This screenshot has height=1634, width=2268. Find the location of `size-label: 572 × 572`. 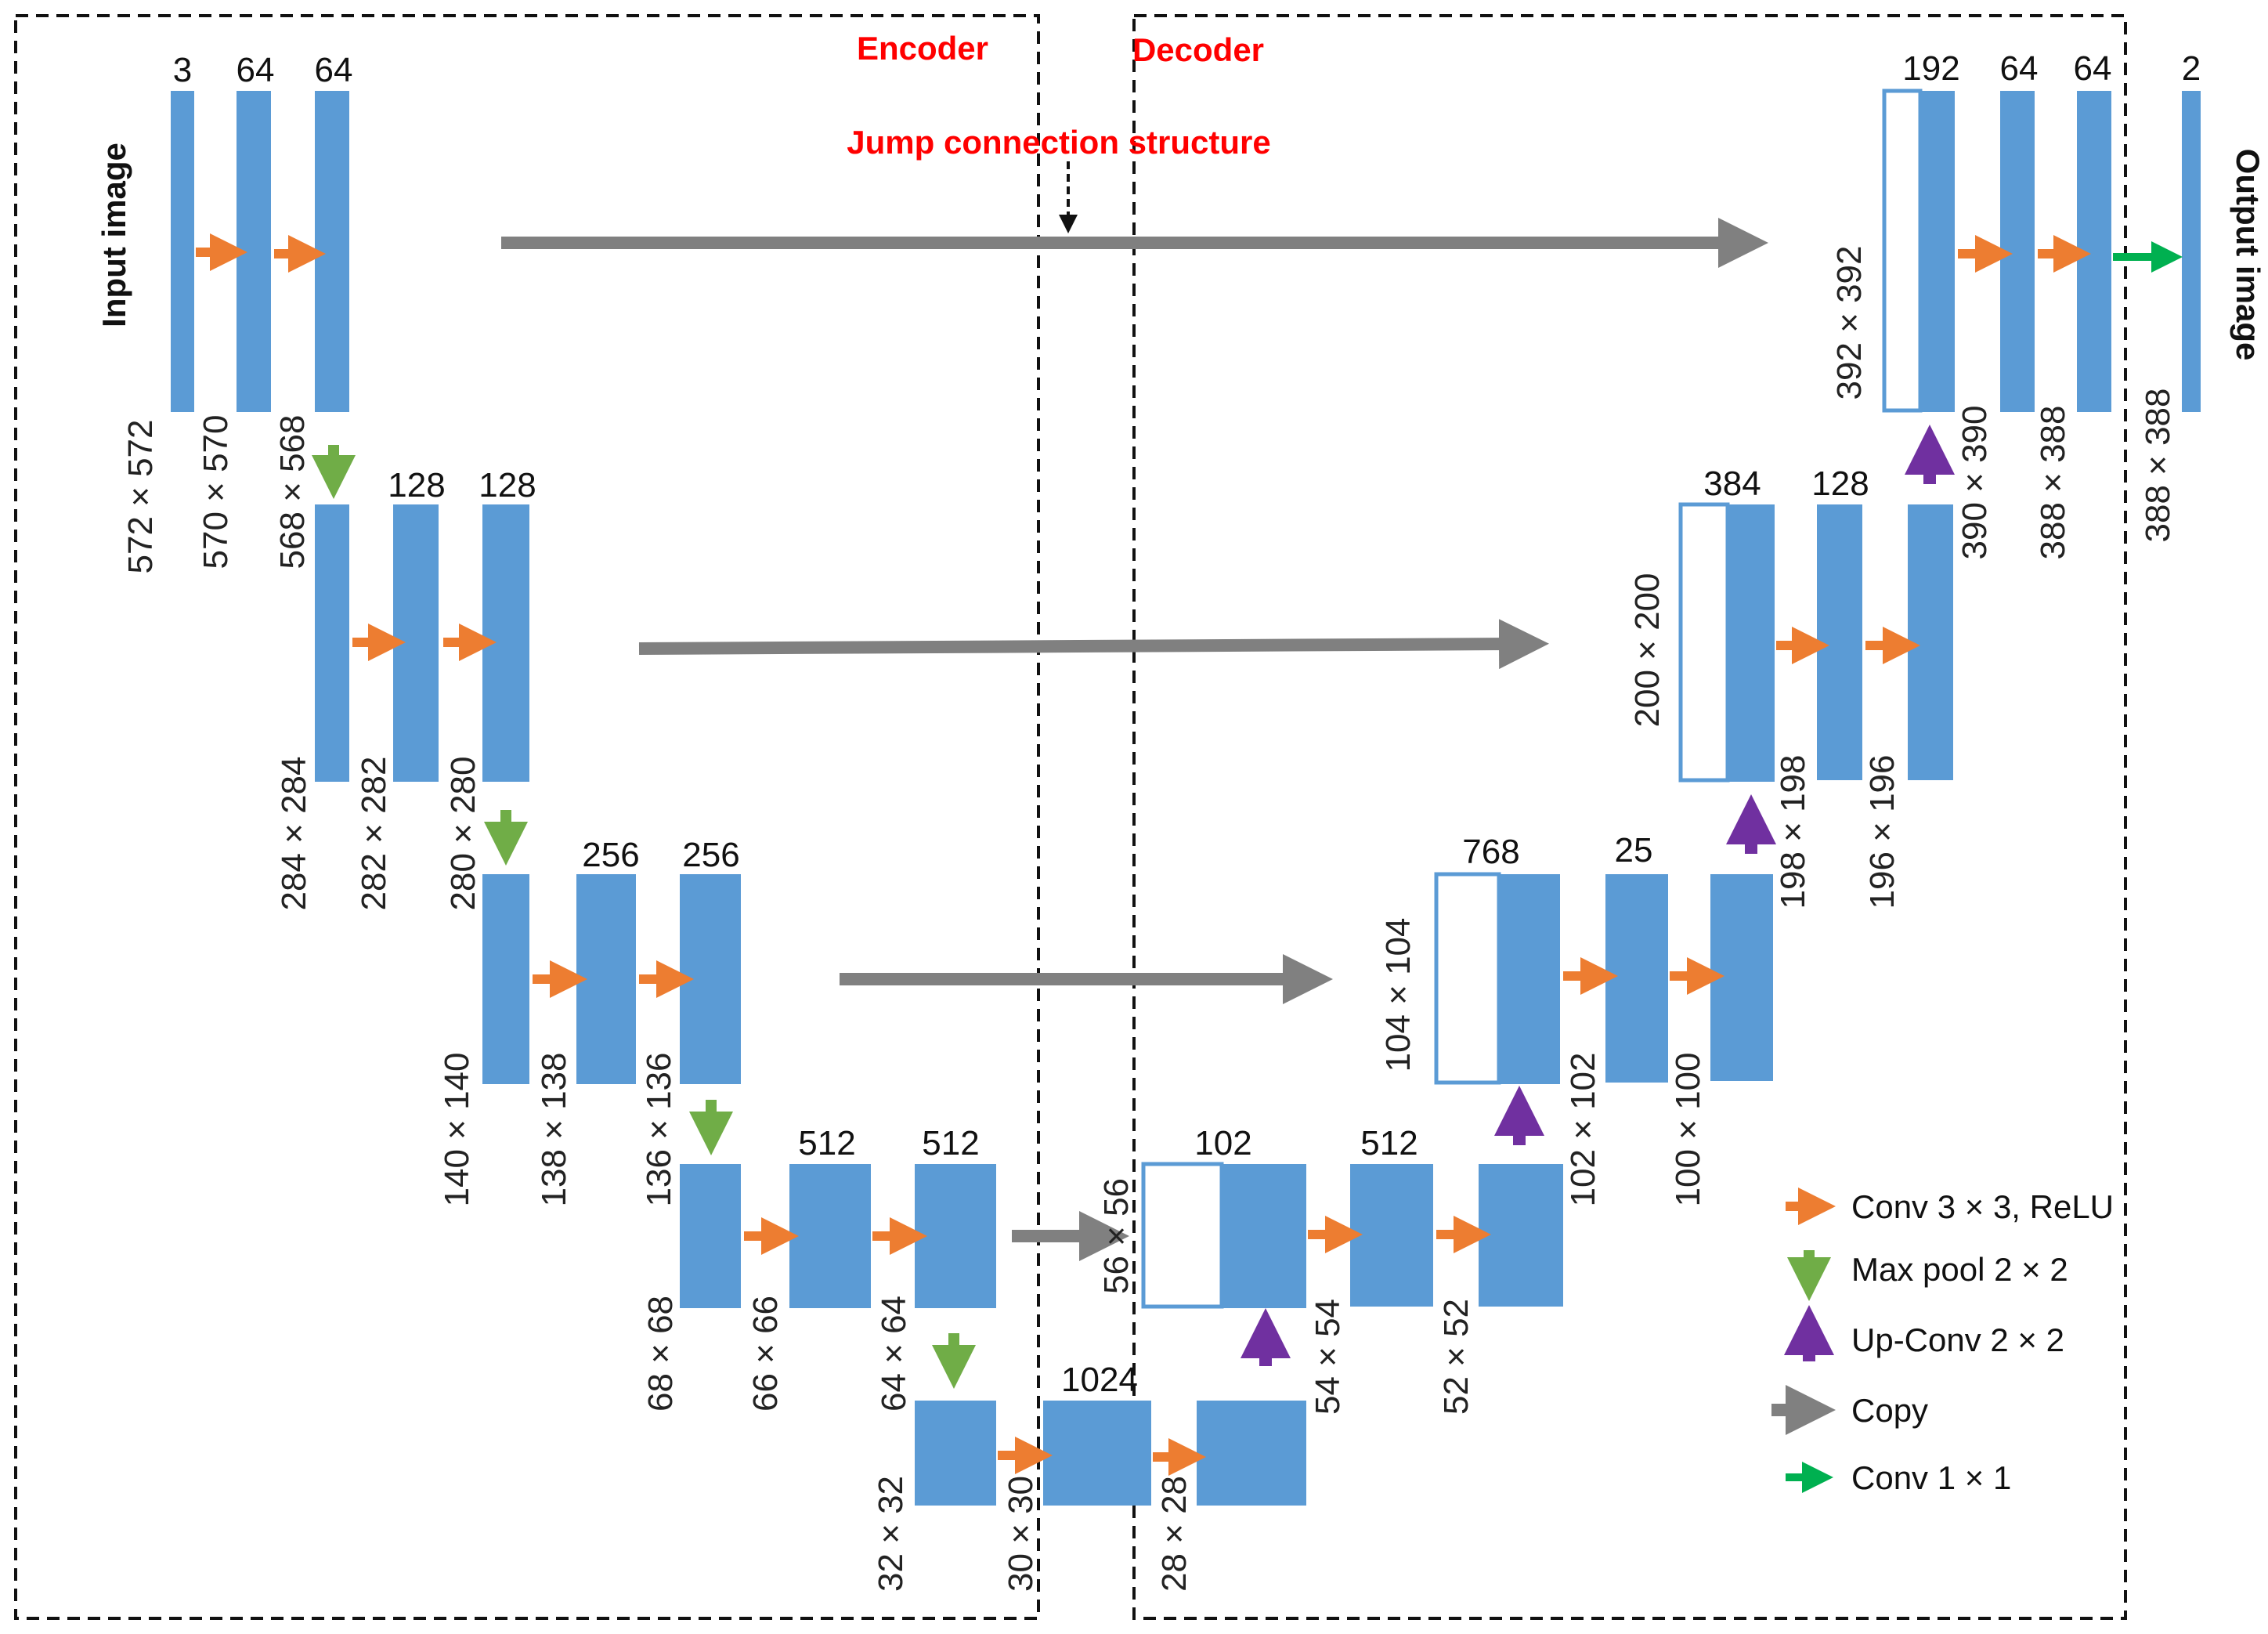

size-label: 572 × 572 is located at coordinates (140, 497).